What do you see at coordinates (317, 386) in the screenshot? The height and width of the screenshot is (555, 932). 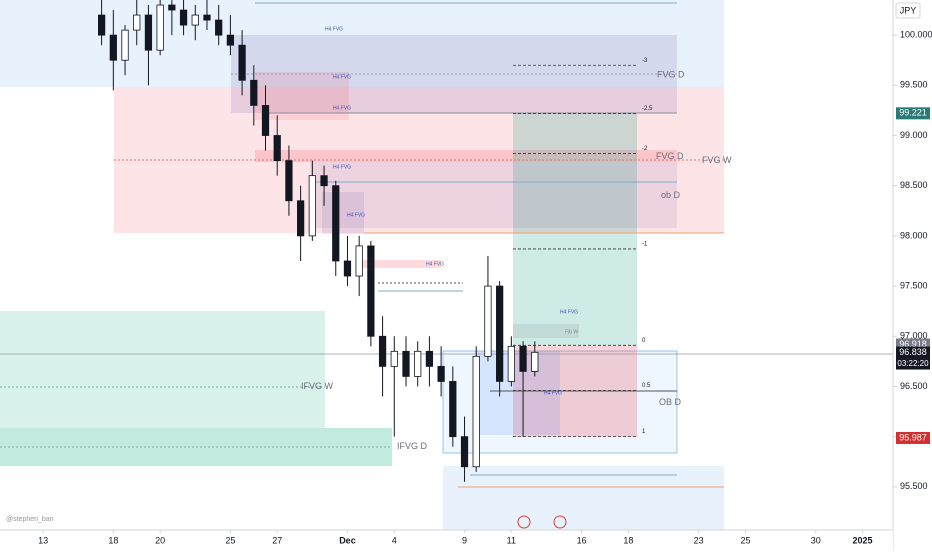 I see `zone-label: IFVG W` at bounding box center [317, 386].